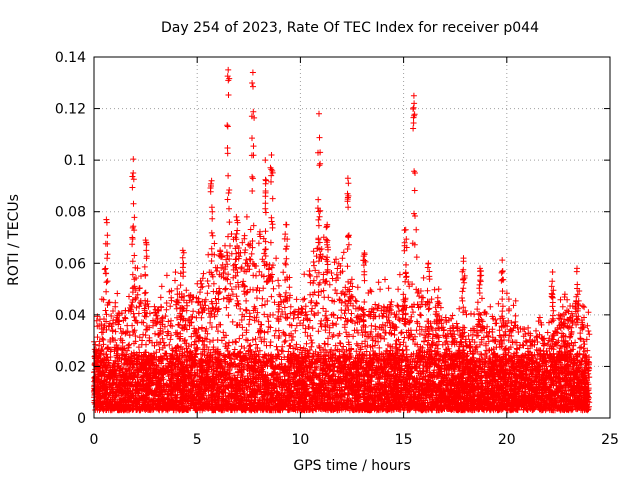 Image resolution: width=640 pixels, height=480 pixels. What do you see at coordinates (70, 316) in the screenshot?
I see `y-tick-label: 0.04` at bounding box center [70, 316].